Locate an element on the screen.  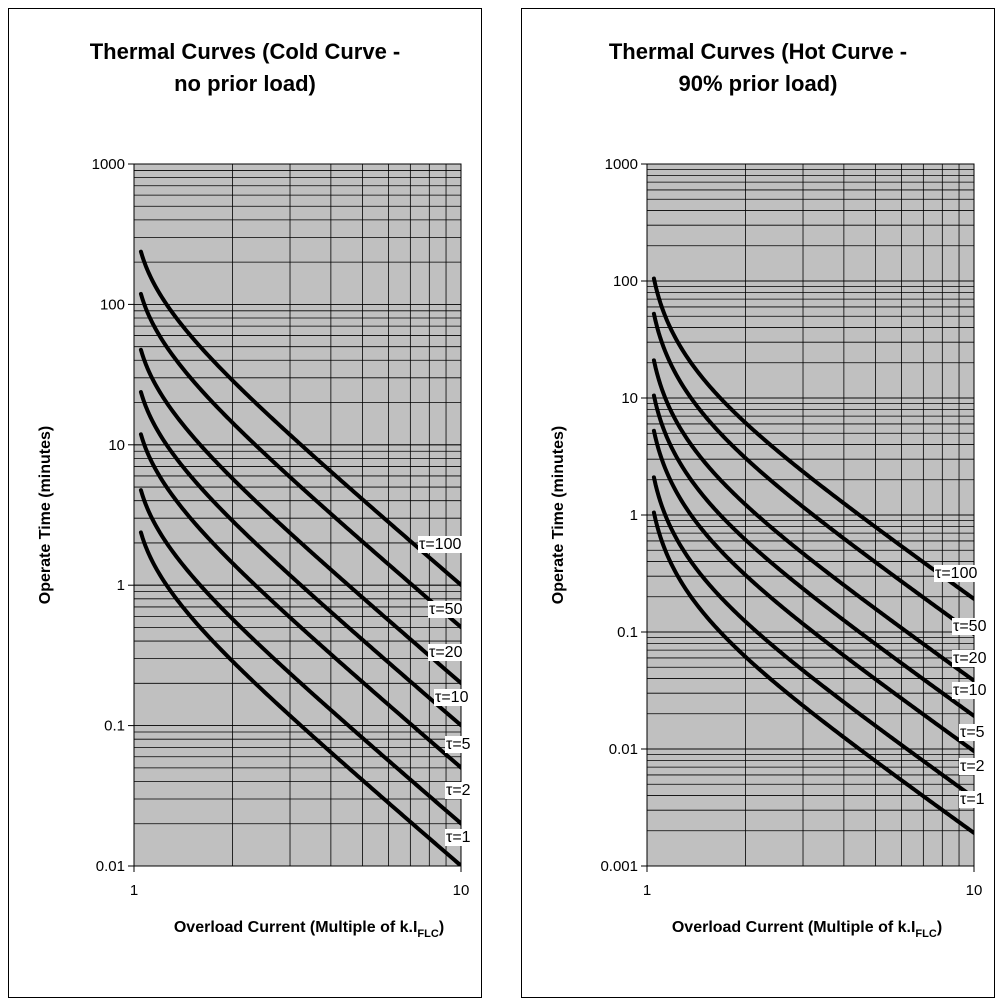
chart-title-line: no prior load) is located at coordinates (245, 83).